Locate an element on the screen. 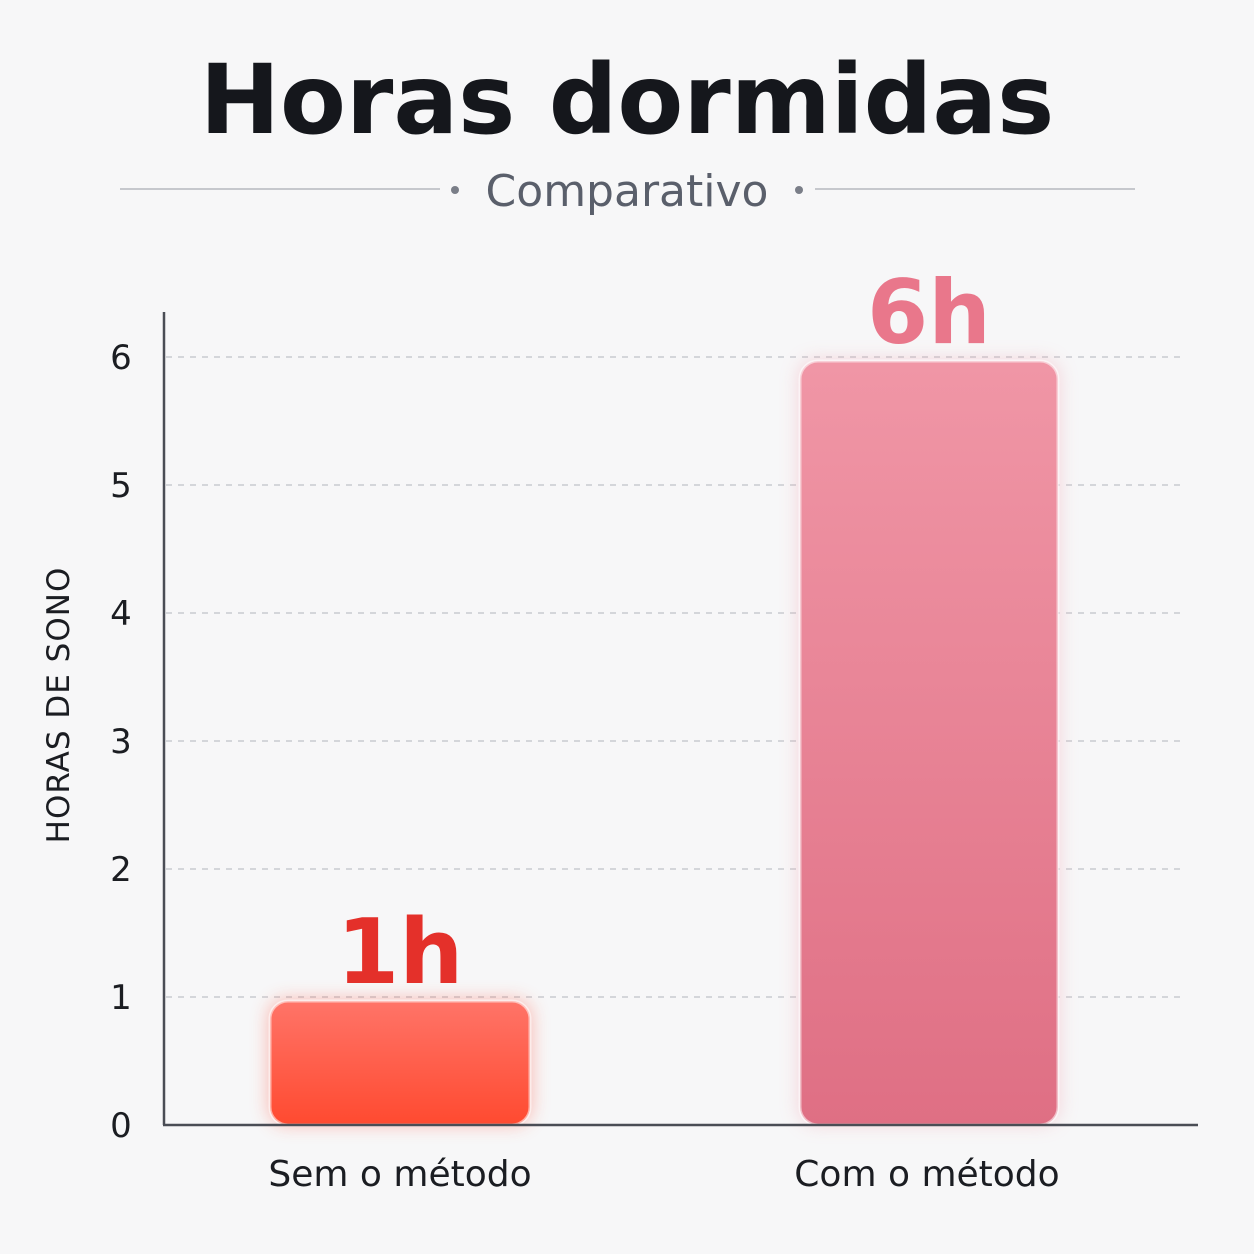 Image resolution: width=1254 pixels, height=1254 pixels. y-tick-label: 0 is located at coordinates (121, 1126).